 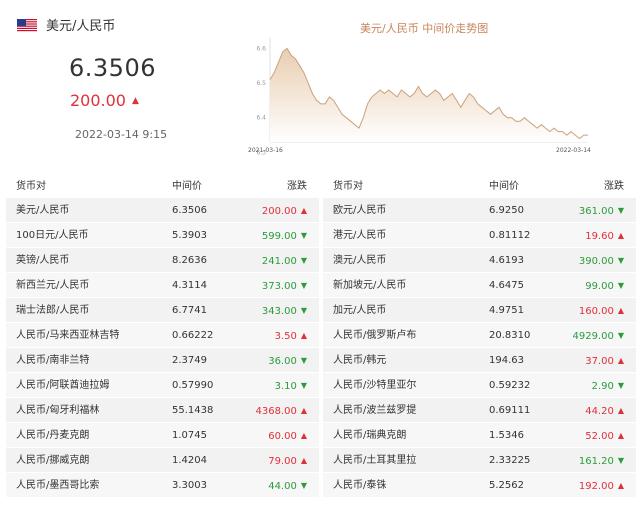 What do you see at coordinates (162, 210) in the screenshot?
I see `table-row: 美元/人民币 6.3506 200.00 ▲` at bounding box center [162, 210].